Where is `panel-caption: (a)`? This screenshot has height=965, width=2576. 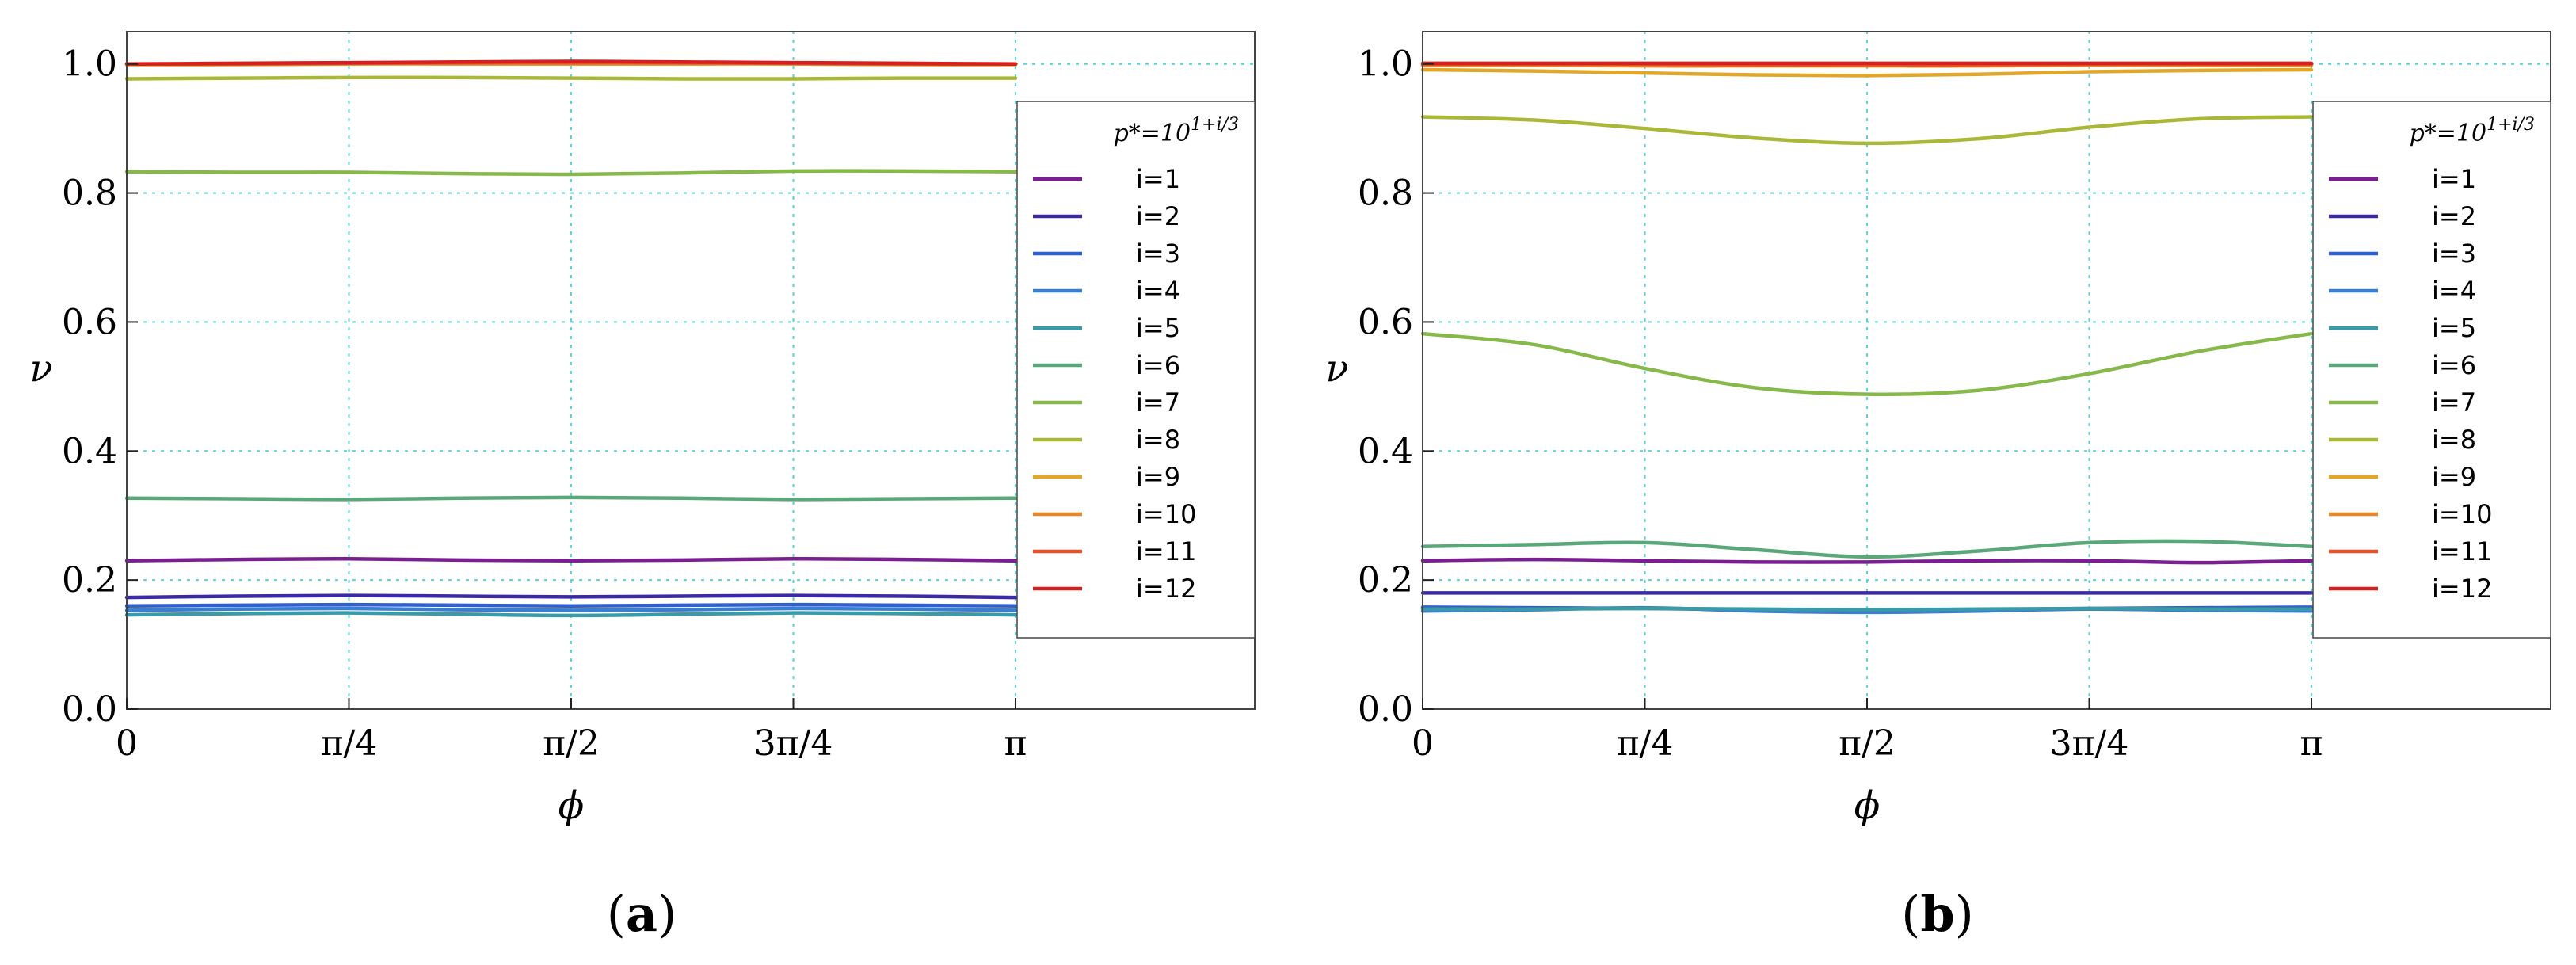 panel-caption: (a) is located at coordinates (642, 914).